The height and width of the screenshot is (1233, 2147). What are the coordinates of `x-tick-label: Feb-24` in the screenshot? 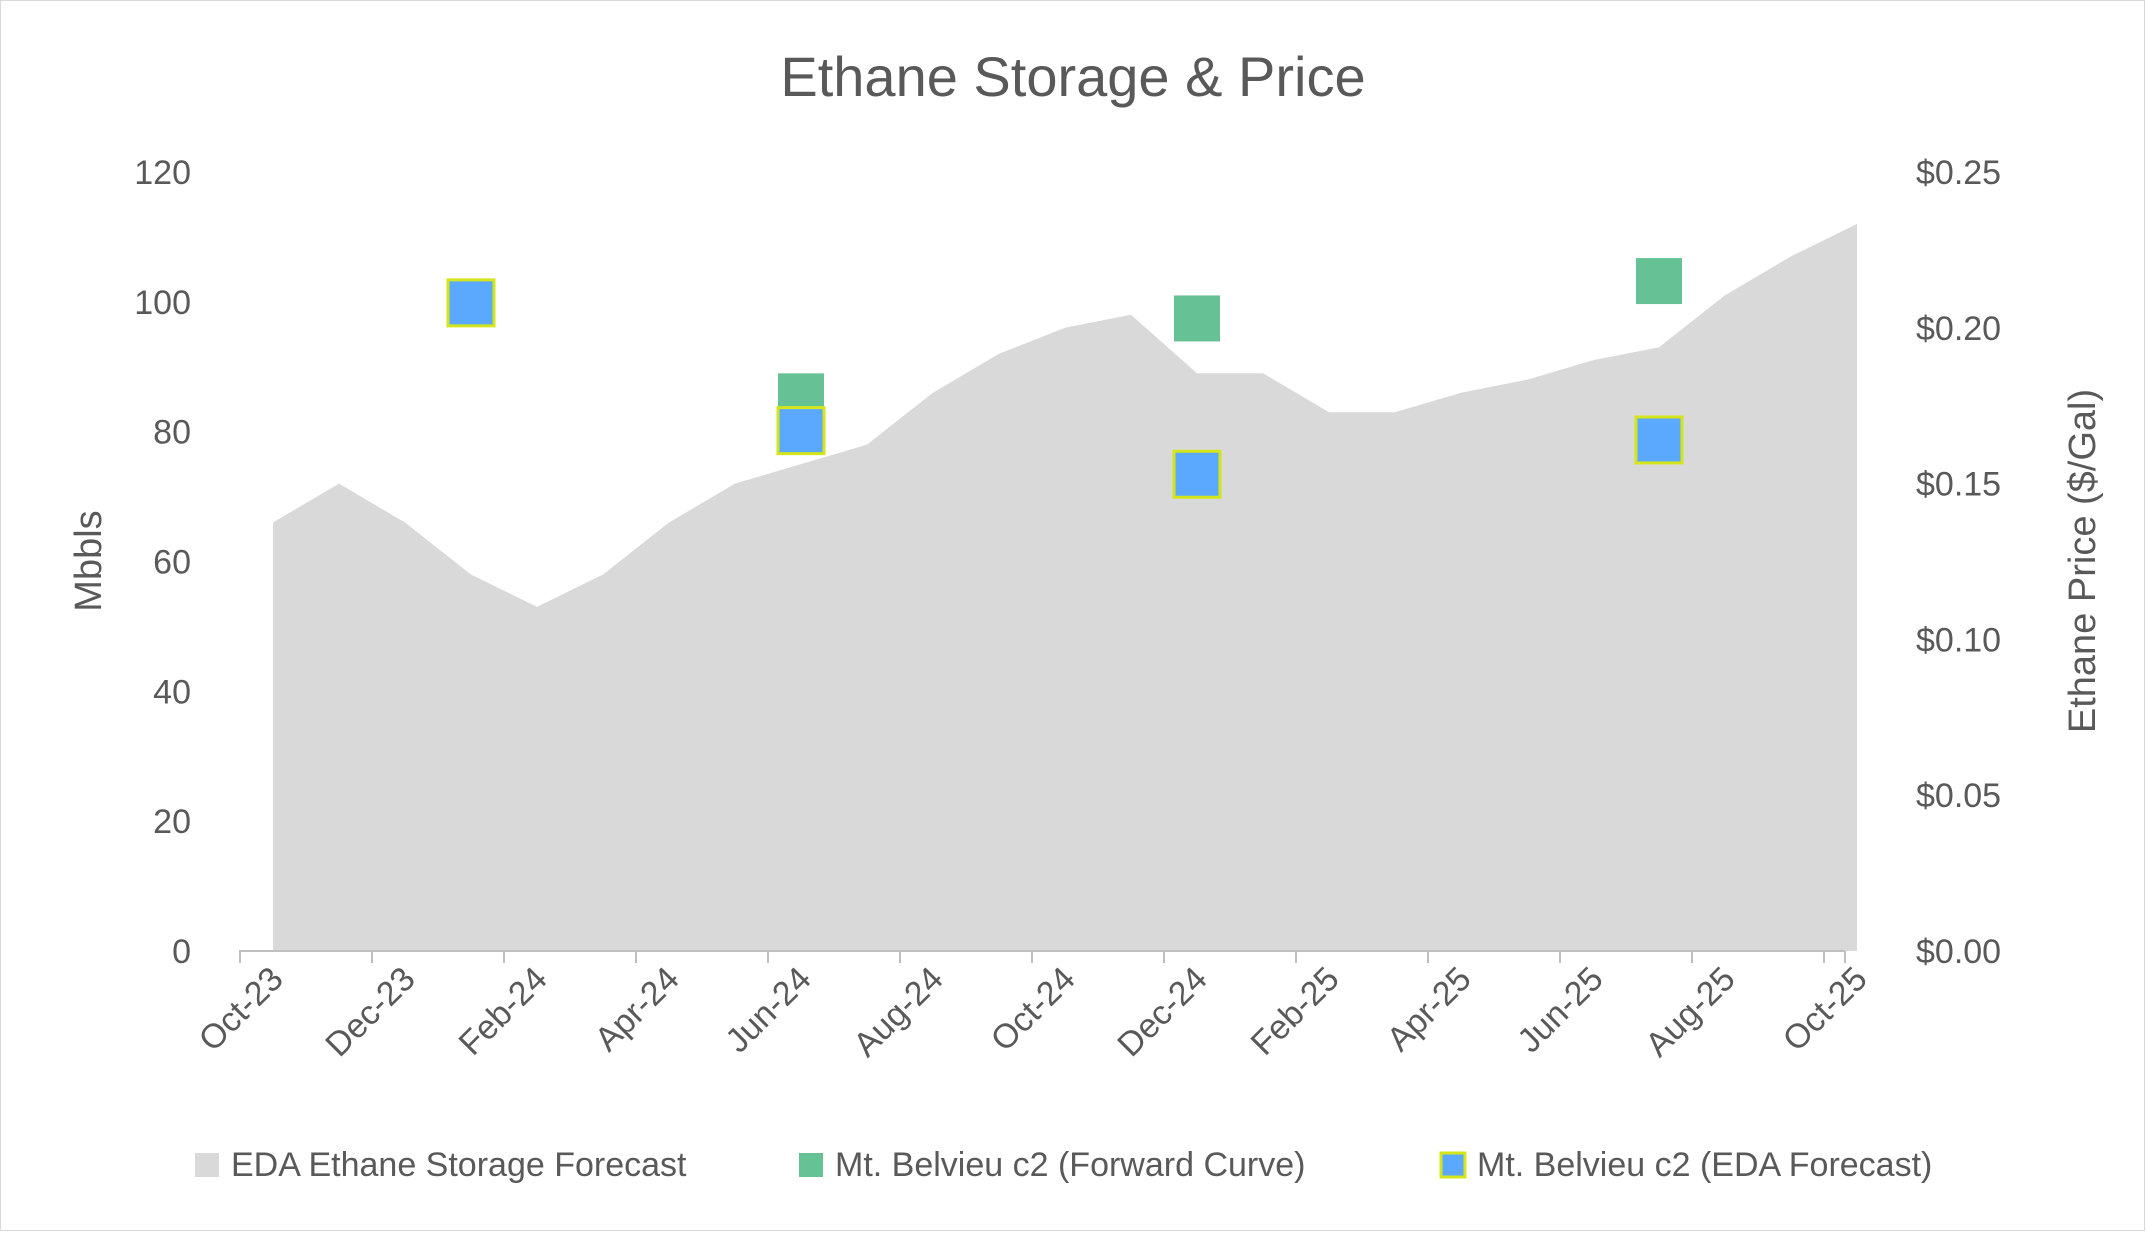 It's located at (503, 1011).